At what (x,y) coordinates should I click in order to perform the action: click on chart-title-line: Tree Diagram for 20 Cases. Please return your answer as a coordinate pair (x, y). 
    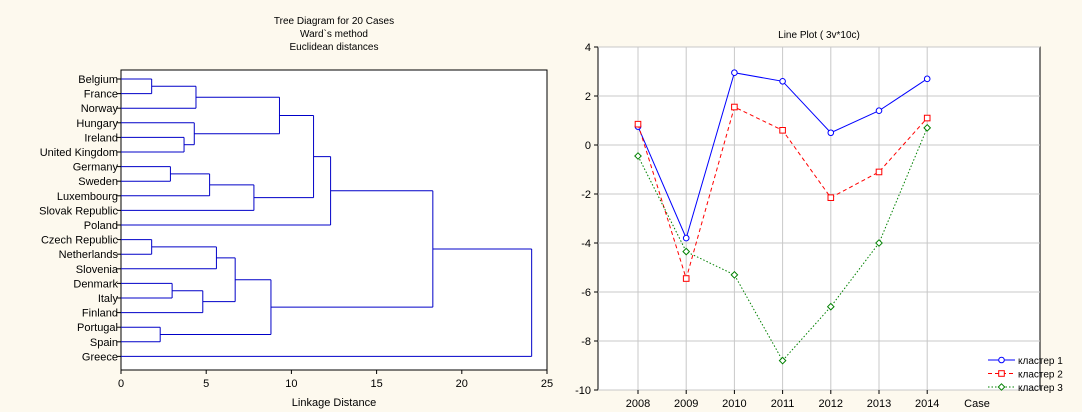
    Looking at the image, I should click on (334, 21).